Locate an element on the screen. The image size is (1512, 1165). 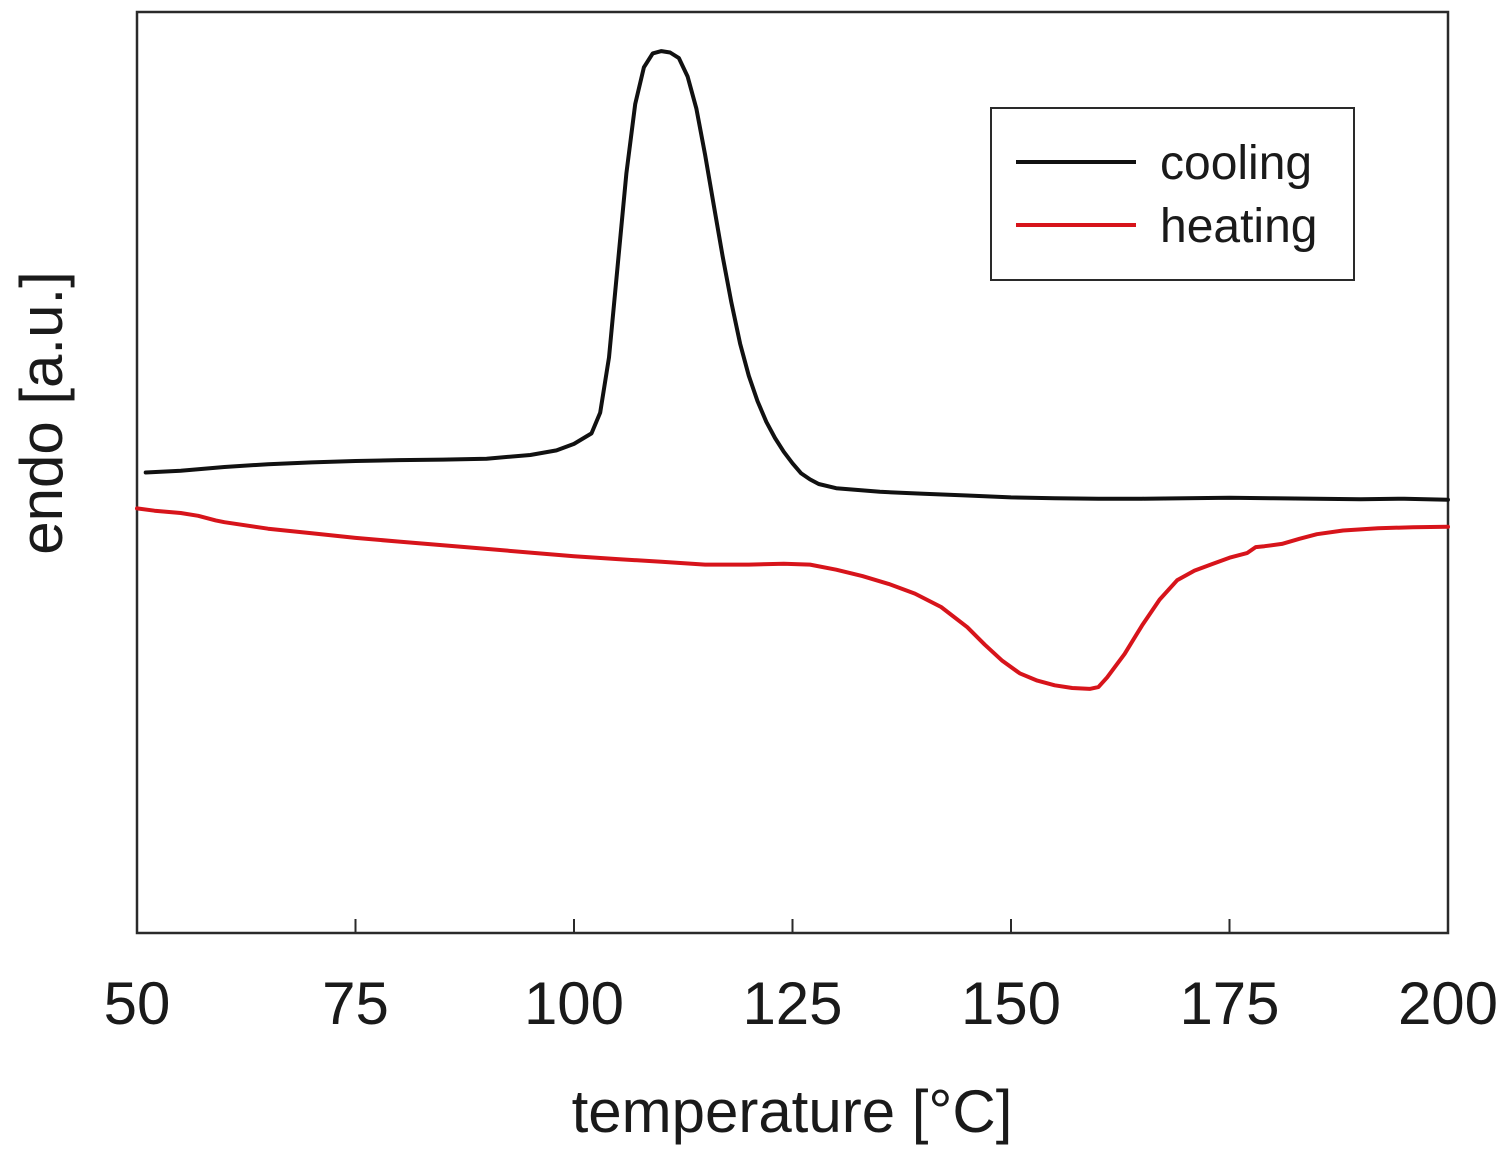
legend-box is located at coordinates (1172, 194).